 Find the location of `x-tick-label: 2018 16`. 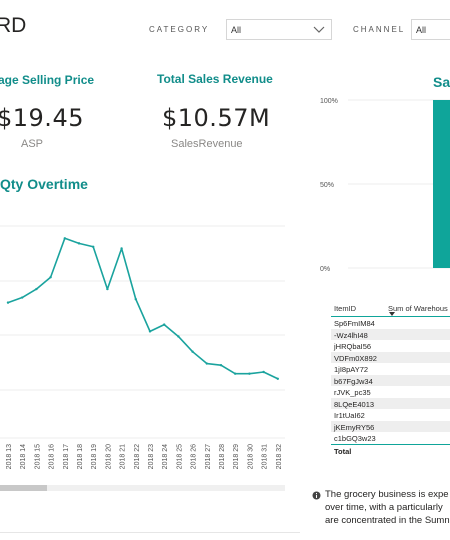

x-tick-label: 2018 16 is located at coordinates (52, 456).